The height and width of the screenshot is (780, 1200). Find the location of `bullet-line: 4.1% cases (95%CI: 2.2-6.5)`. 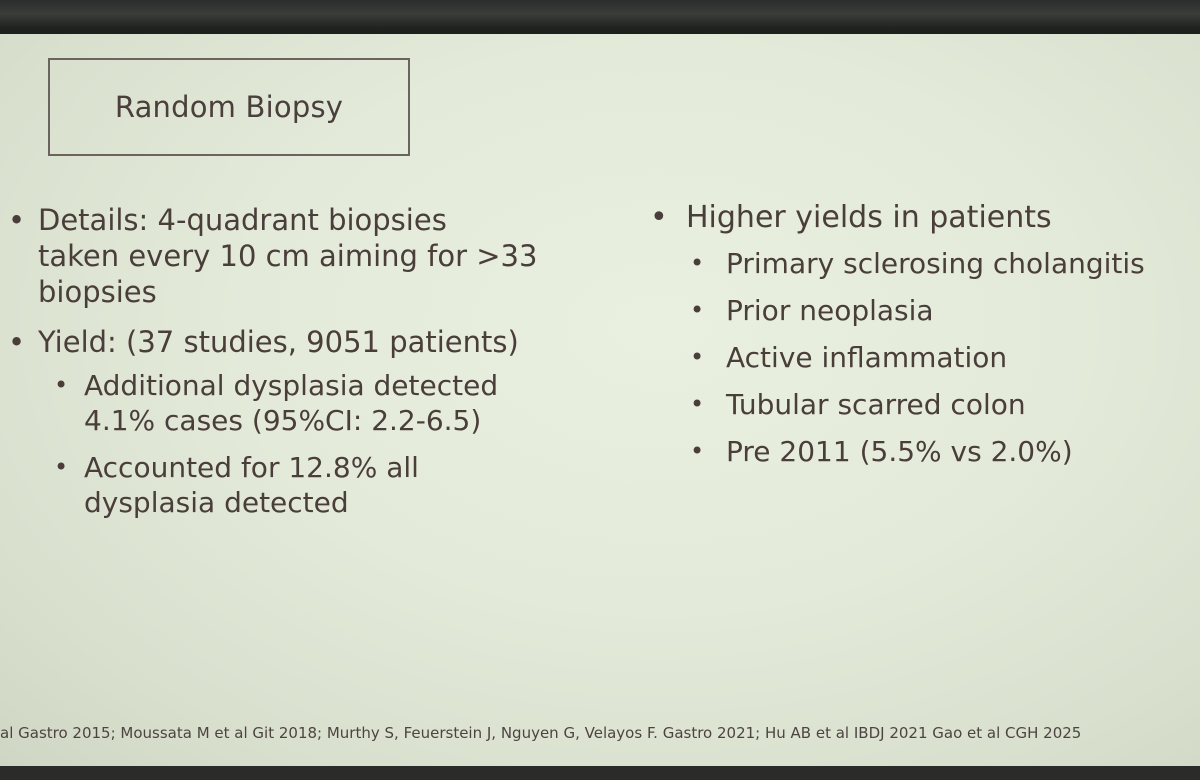

bullet-line: 4.1% cases (95%CI: 2.2-6.5) is located at coordinates (283, 420).